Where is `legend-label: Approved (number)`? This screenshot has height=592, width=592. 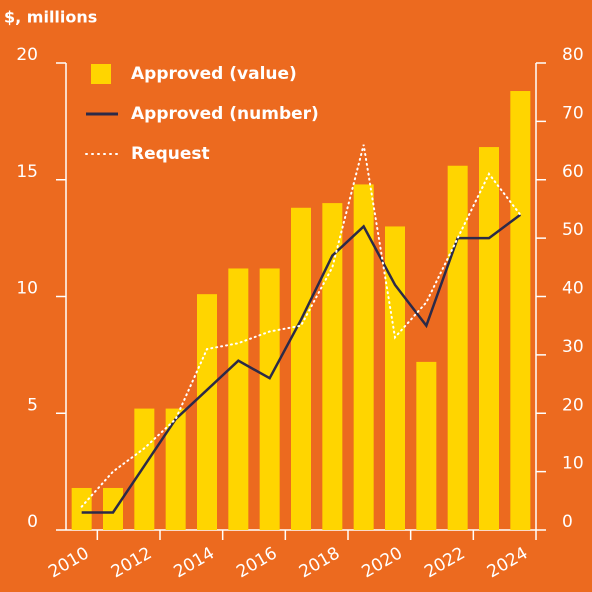
legend-label: Approved (number) is located at coordinates (225, 114).